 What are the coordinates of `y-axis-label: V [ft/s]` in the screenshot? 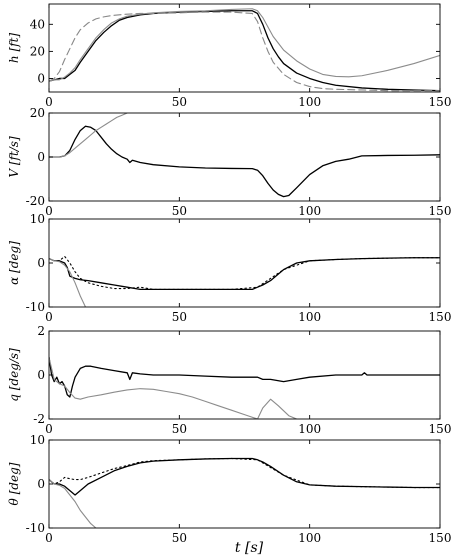 It's located at (14, 157).